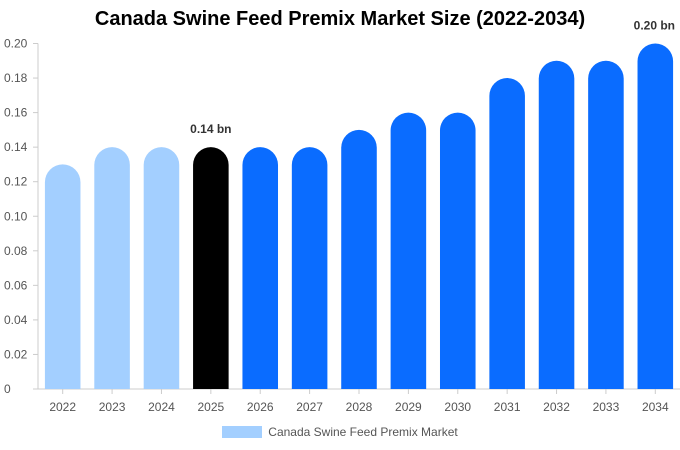 Image resolution: width=680 pixels, height=450 pixels. Describe the element at coordinates (16, 78) in the screenshot. I see `y-axis-tick-label: 0.18` at that location.